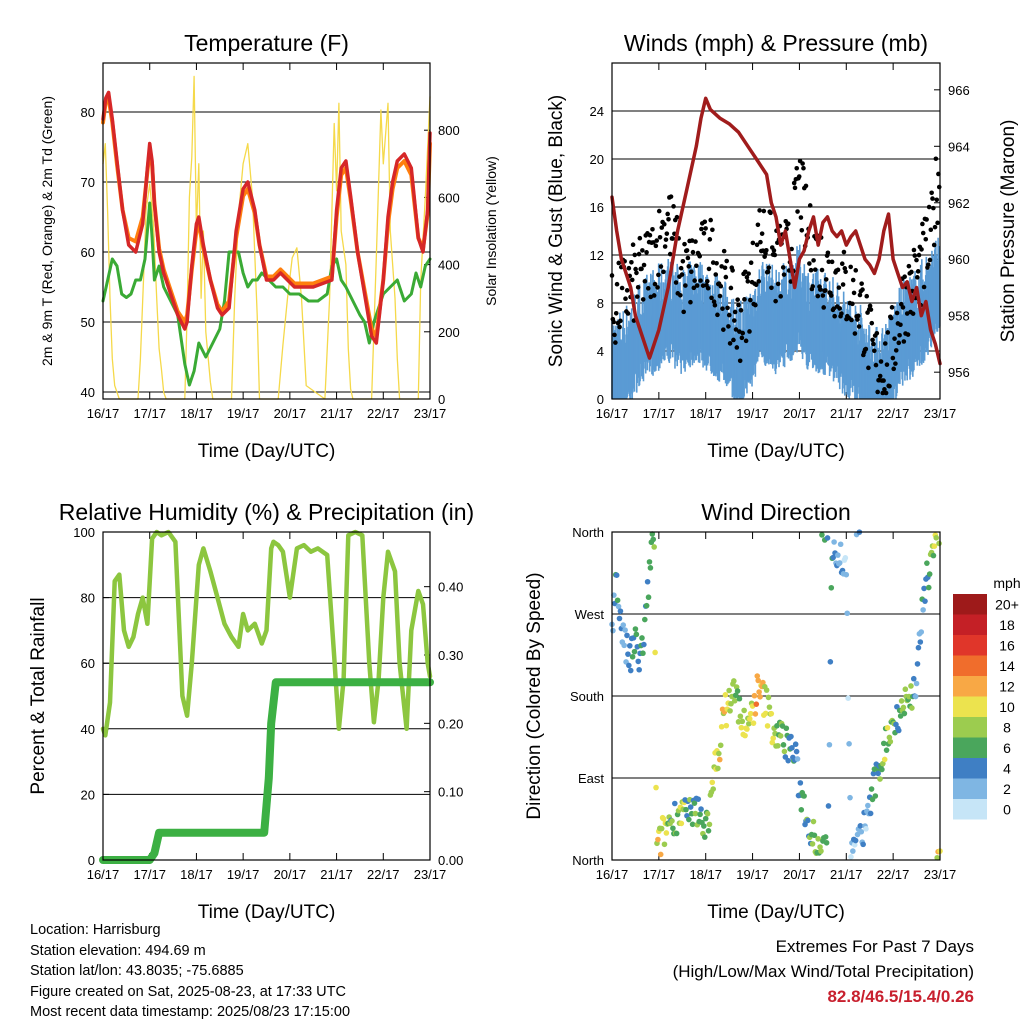  What do you see at coordinates (752, 413) in the screenshot?
I see `x-tick-label: 19/17` at bounding box center [752, 413].